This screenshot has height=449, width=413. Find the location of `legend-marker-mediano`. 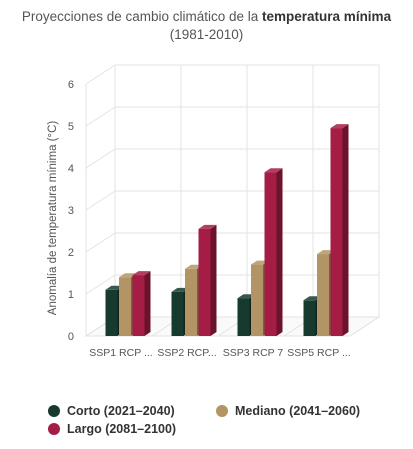

legend-marker-mediano is located at coordinates (222, 411).